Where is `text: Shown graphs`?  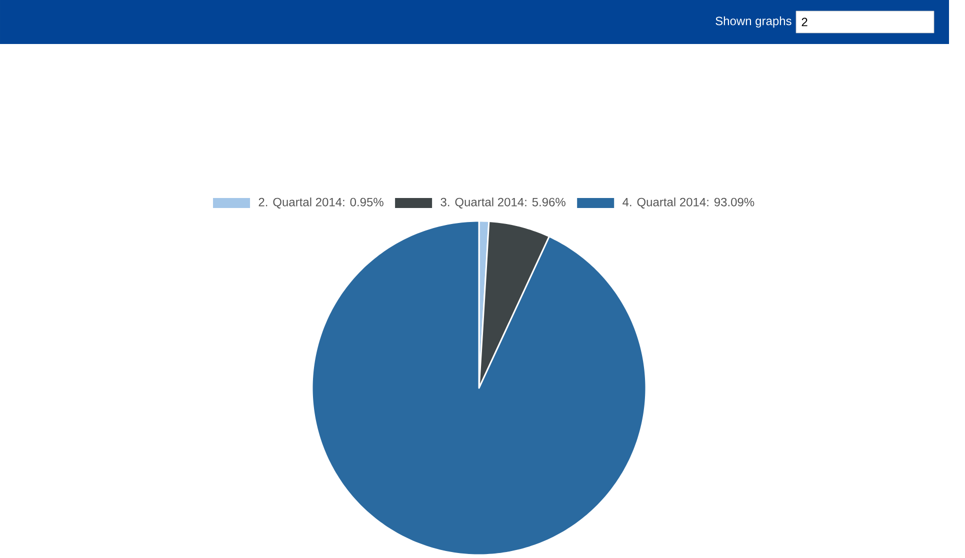 text: Shown graphs is located at coordinates (754, 22).